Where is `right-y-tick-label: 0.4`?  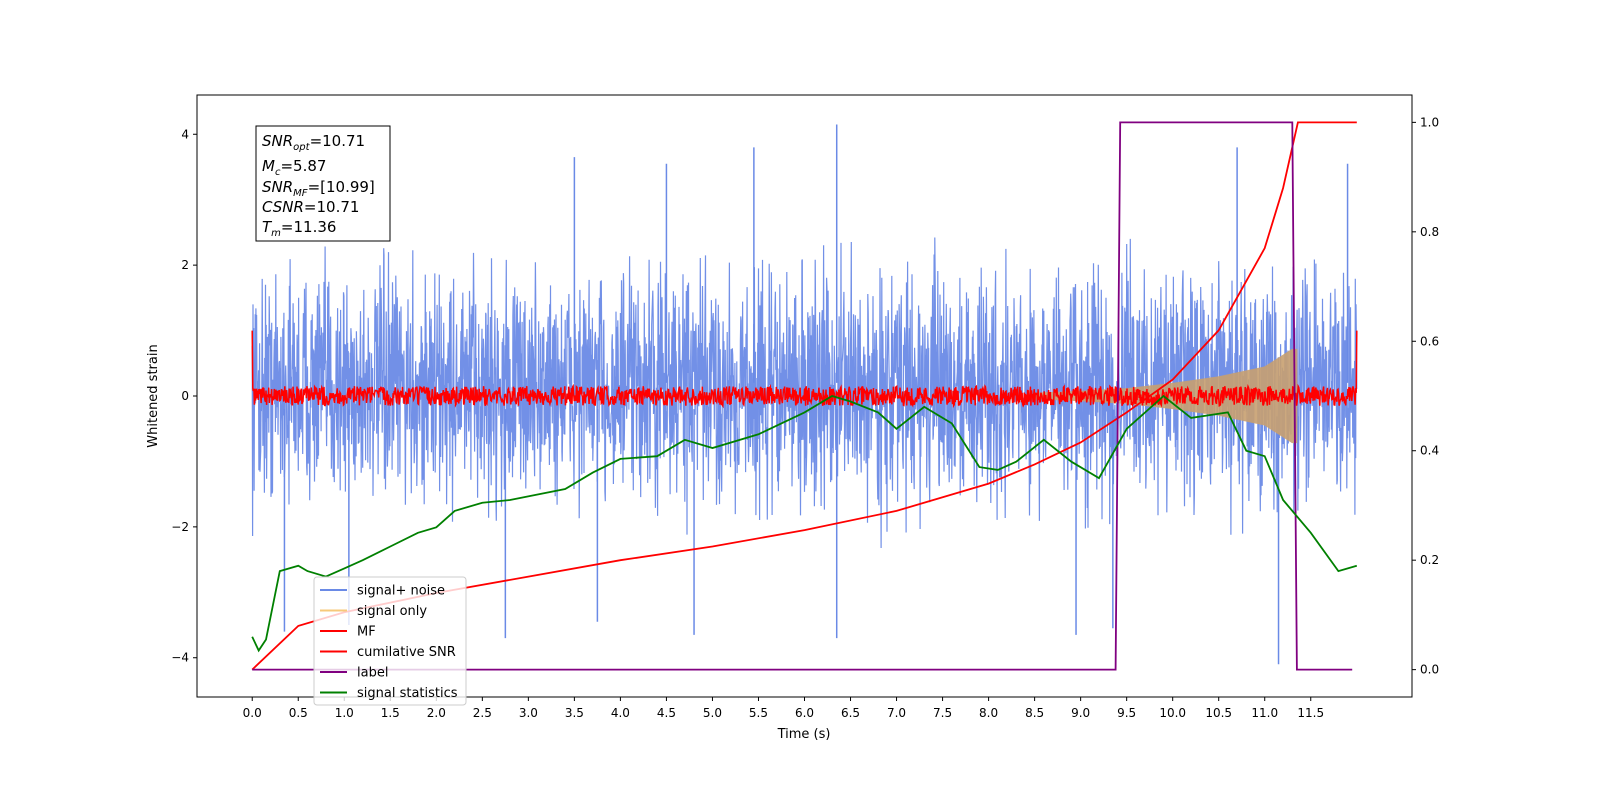 right-y-tick-label: 0.4 is located at coordinates (1429, 451).